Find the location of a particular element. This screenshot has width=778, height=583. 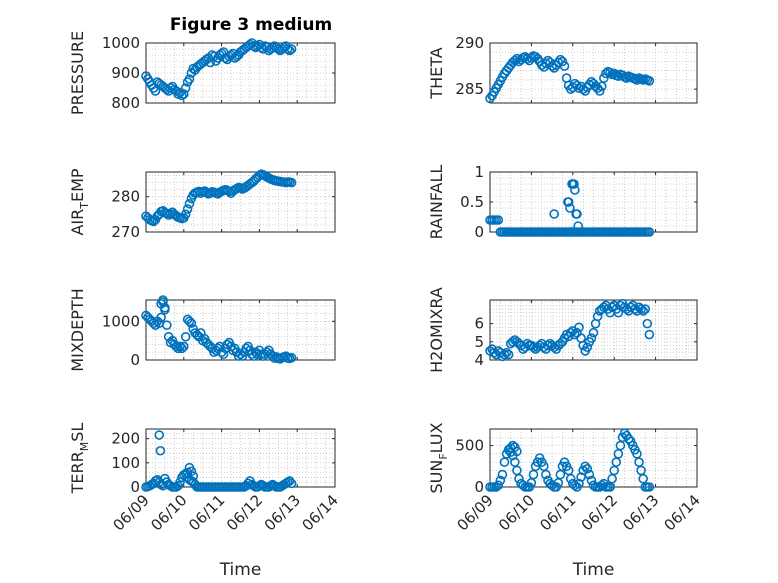

y-tick-label: 285 is located at coordinates (469, 89).